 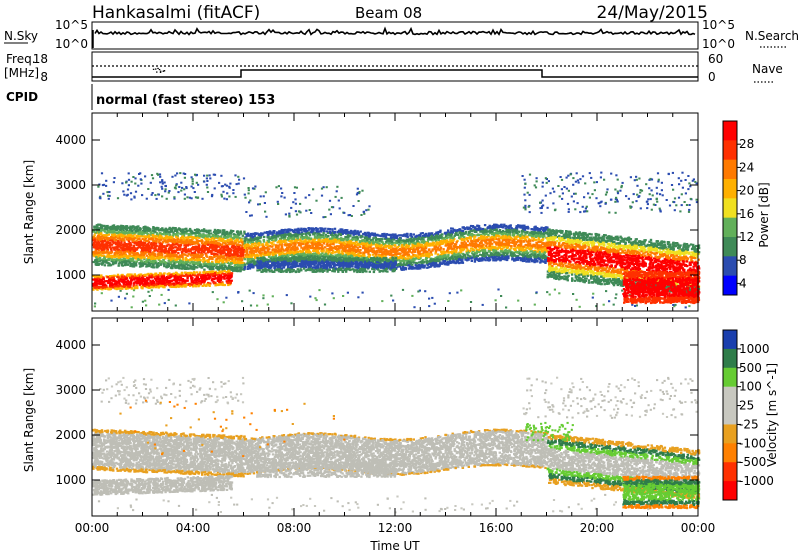 What do you see at coordinates (71, 44) in the screenshot?
I see `nsky-tick-bottom: 10^0` at bounding box center [71, 44].